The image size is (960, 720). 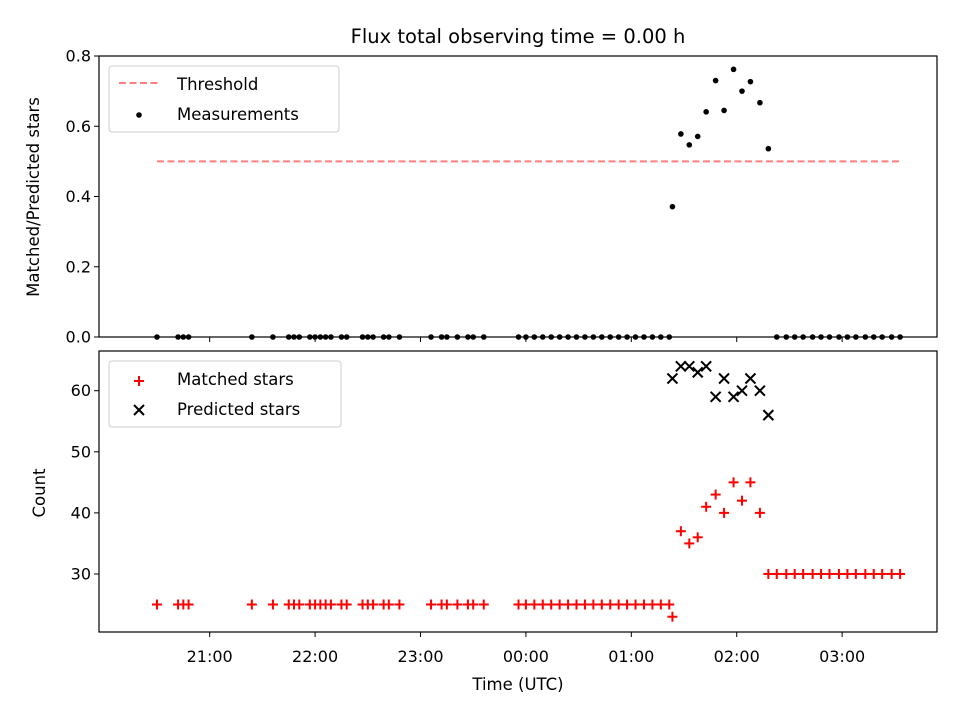 What do you see at coordinates (33, 197) in the screenshot?
I see `ratio-y-axis-label: Matched/Predicted stars` at bounding box center [33, 197].